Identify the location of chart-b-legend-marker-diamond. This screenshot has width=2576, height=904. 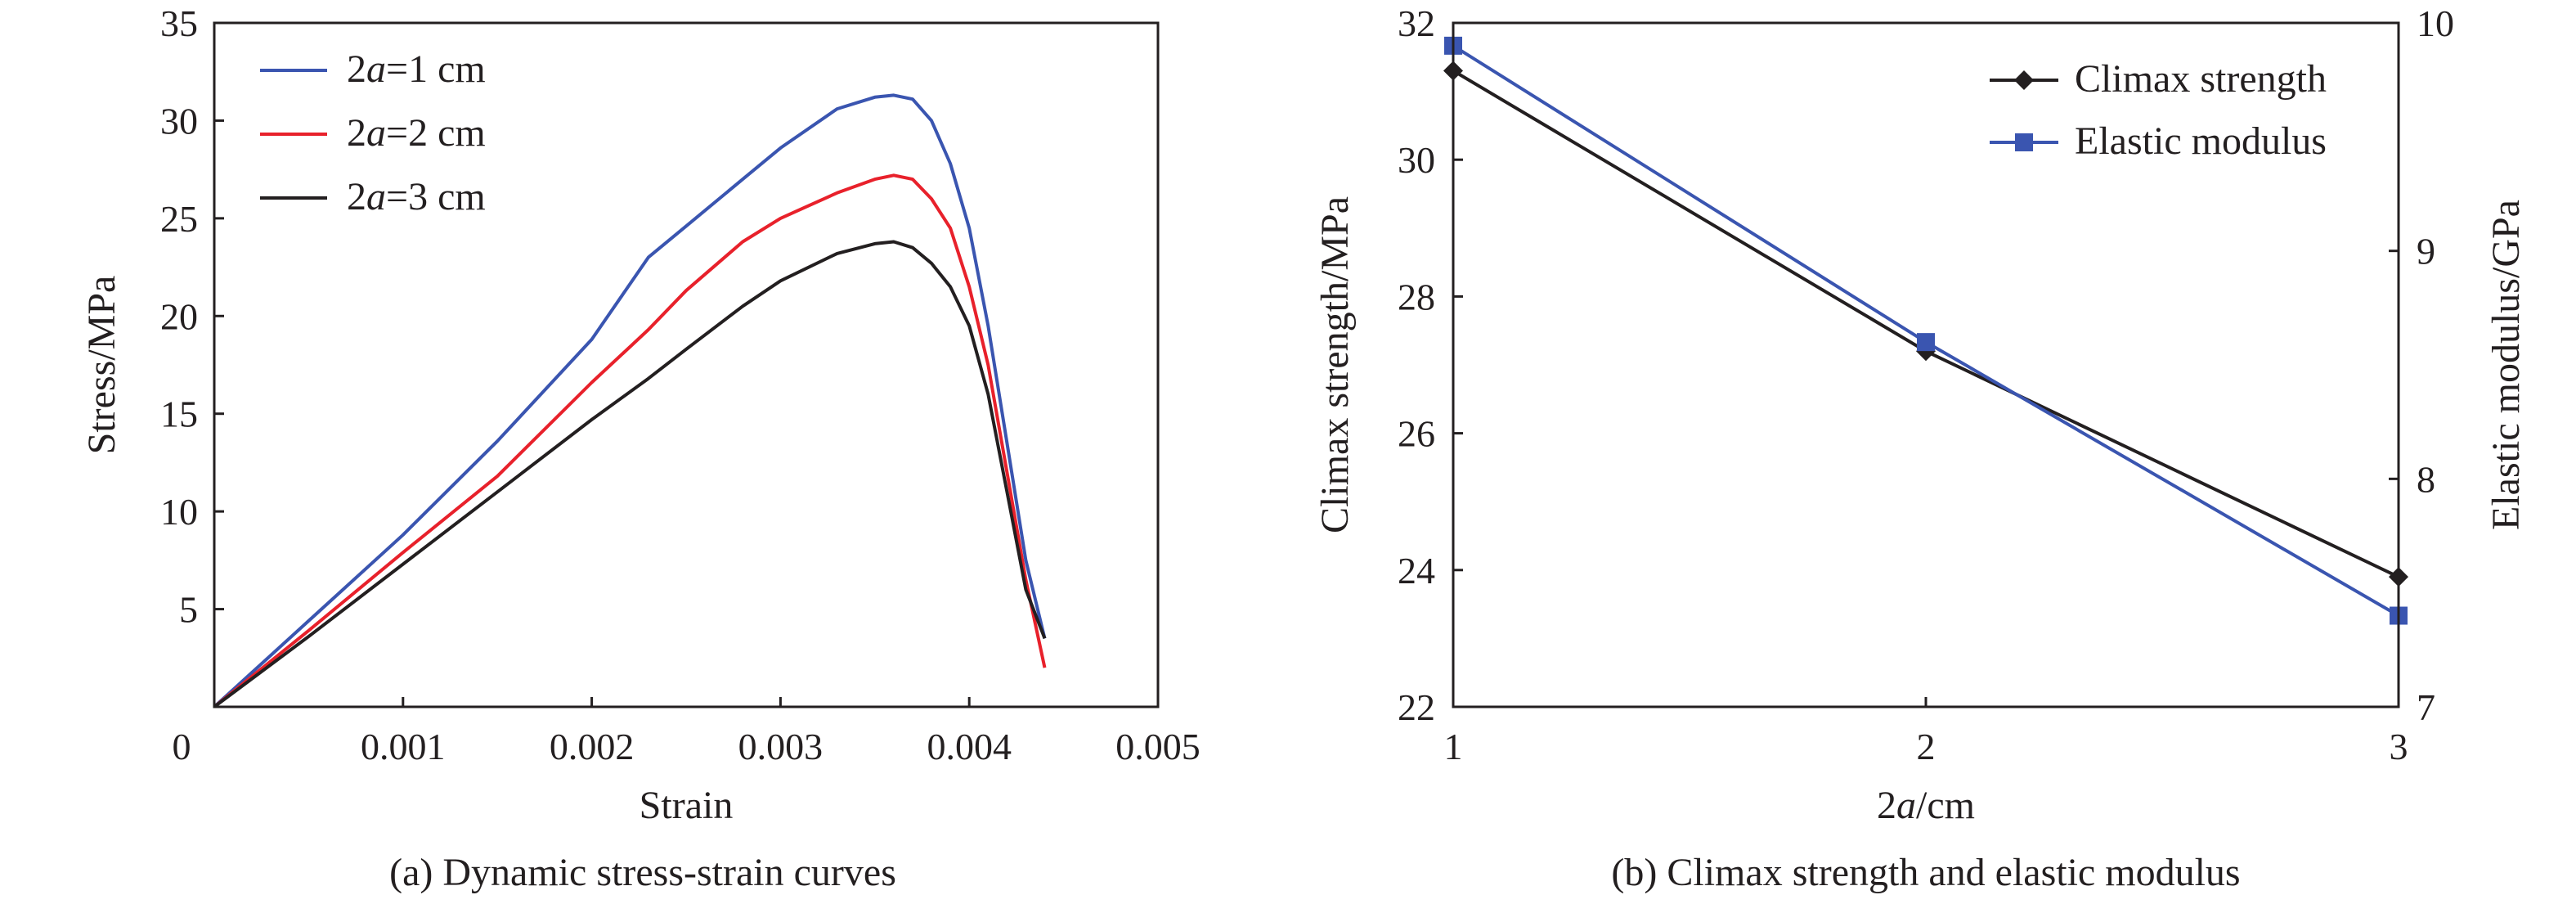
(2024, 80).